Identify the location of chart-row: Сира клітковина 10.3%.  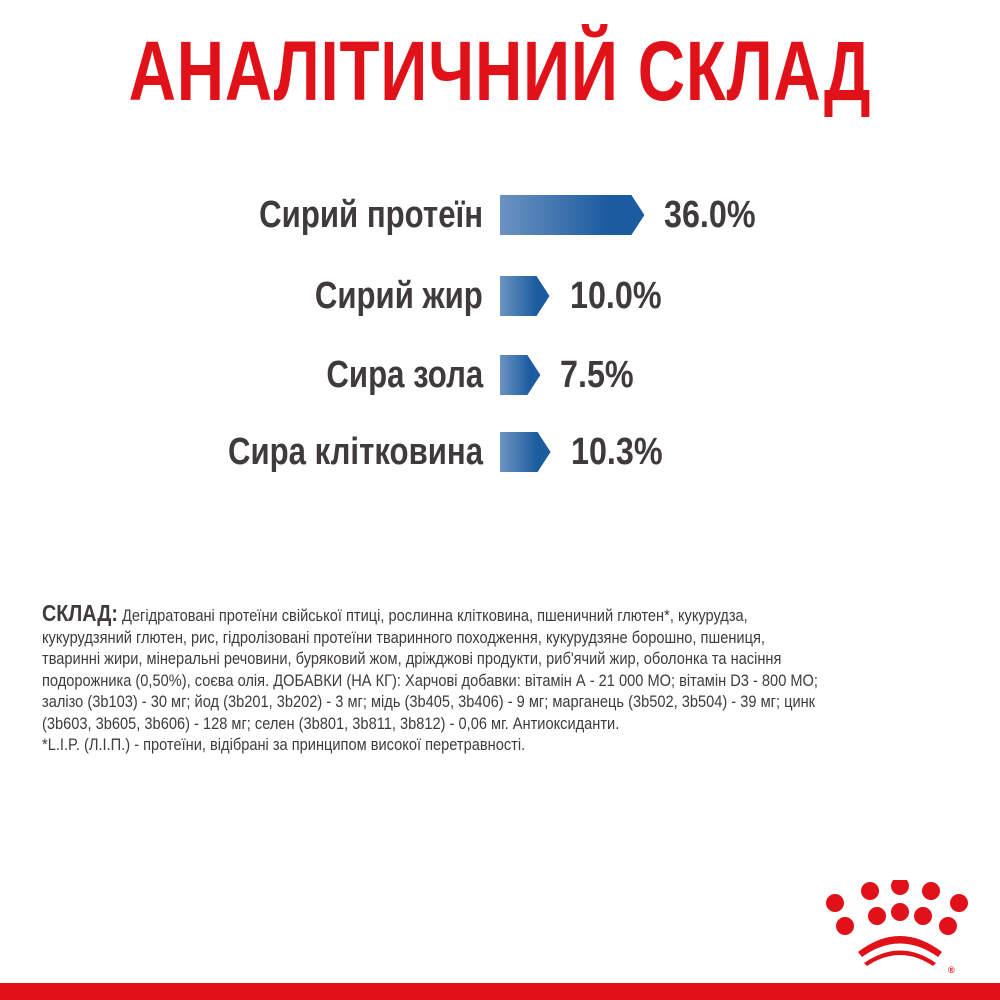
(500, 452).